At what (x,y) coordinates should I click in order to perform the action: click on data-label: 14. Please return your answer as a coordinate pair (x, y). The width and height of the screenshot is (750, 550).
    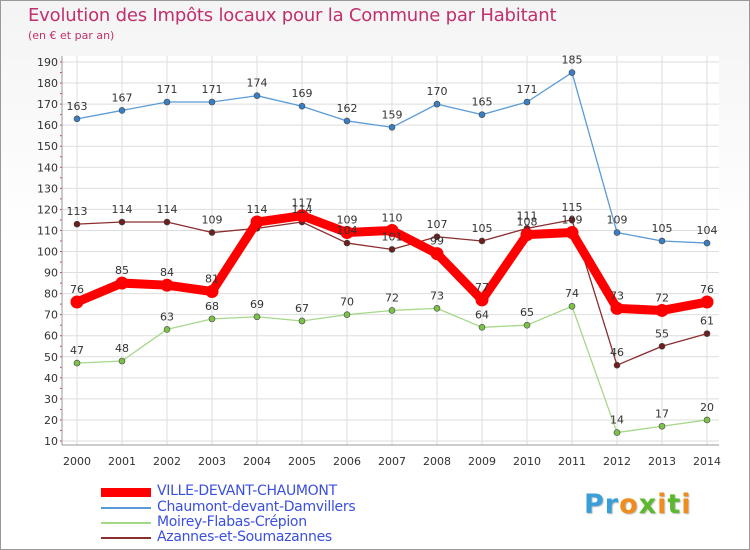
    Looking at the image, I should click on (617, 420).